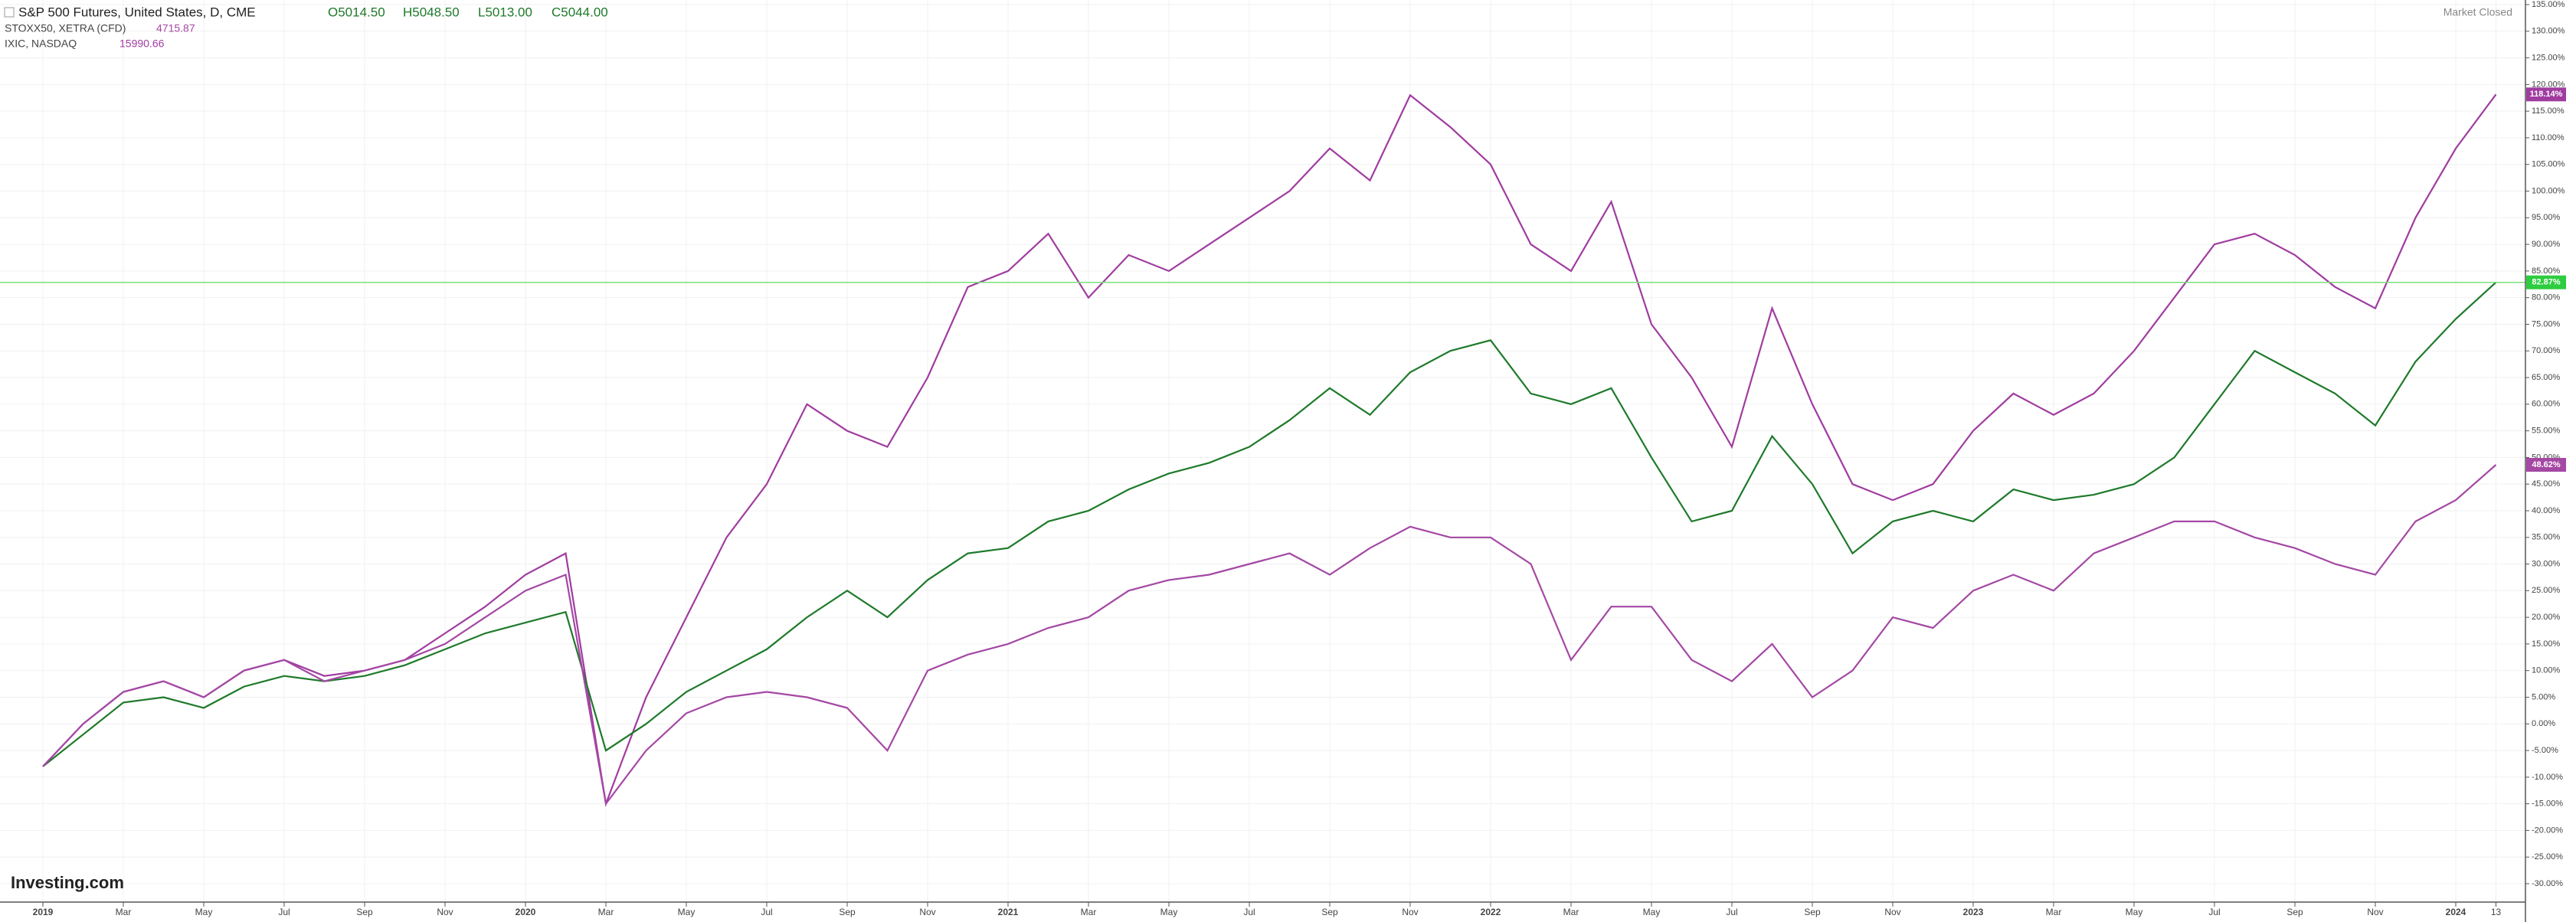 This screenshot has height=922, width=2576. What do you see at coordinates (2496, 912) in the screenshot?
I see `x-tick-label: 13` at bounding box center [2496, 912].